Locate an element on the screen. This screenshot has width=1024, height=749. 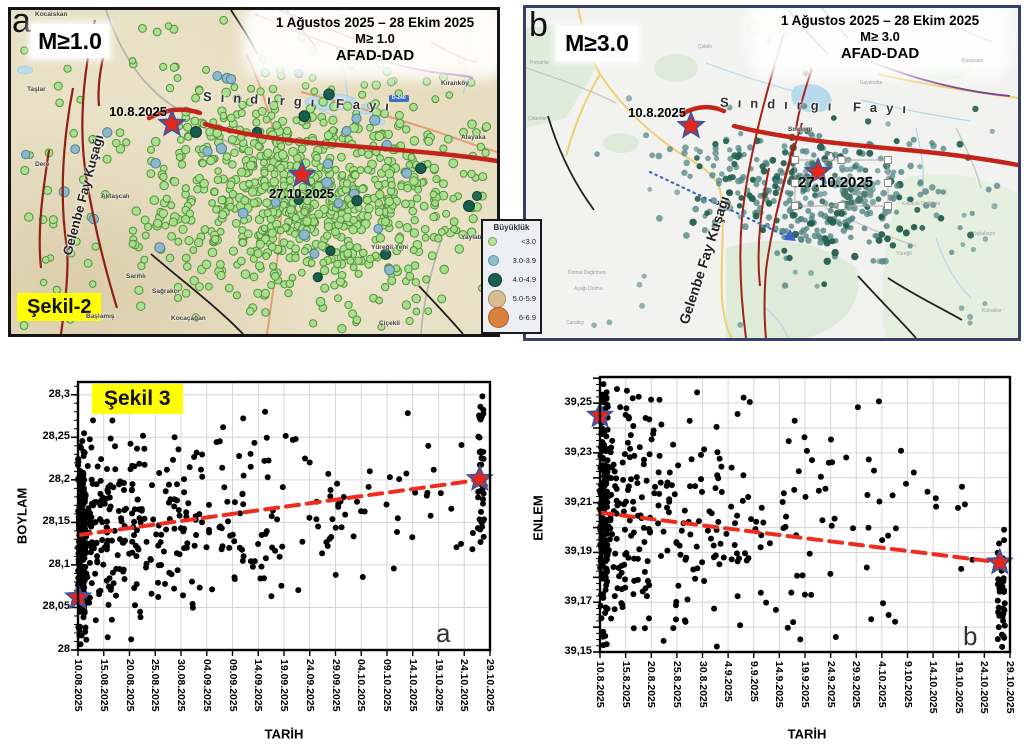
y-tick-label: 28,3 is located at coordinates (59, 393).